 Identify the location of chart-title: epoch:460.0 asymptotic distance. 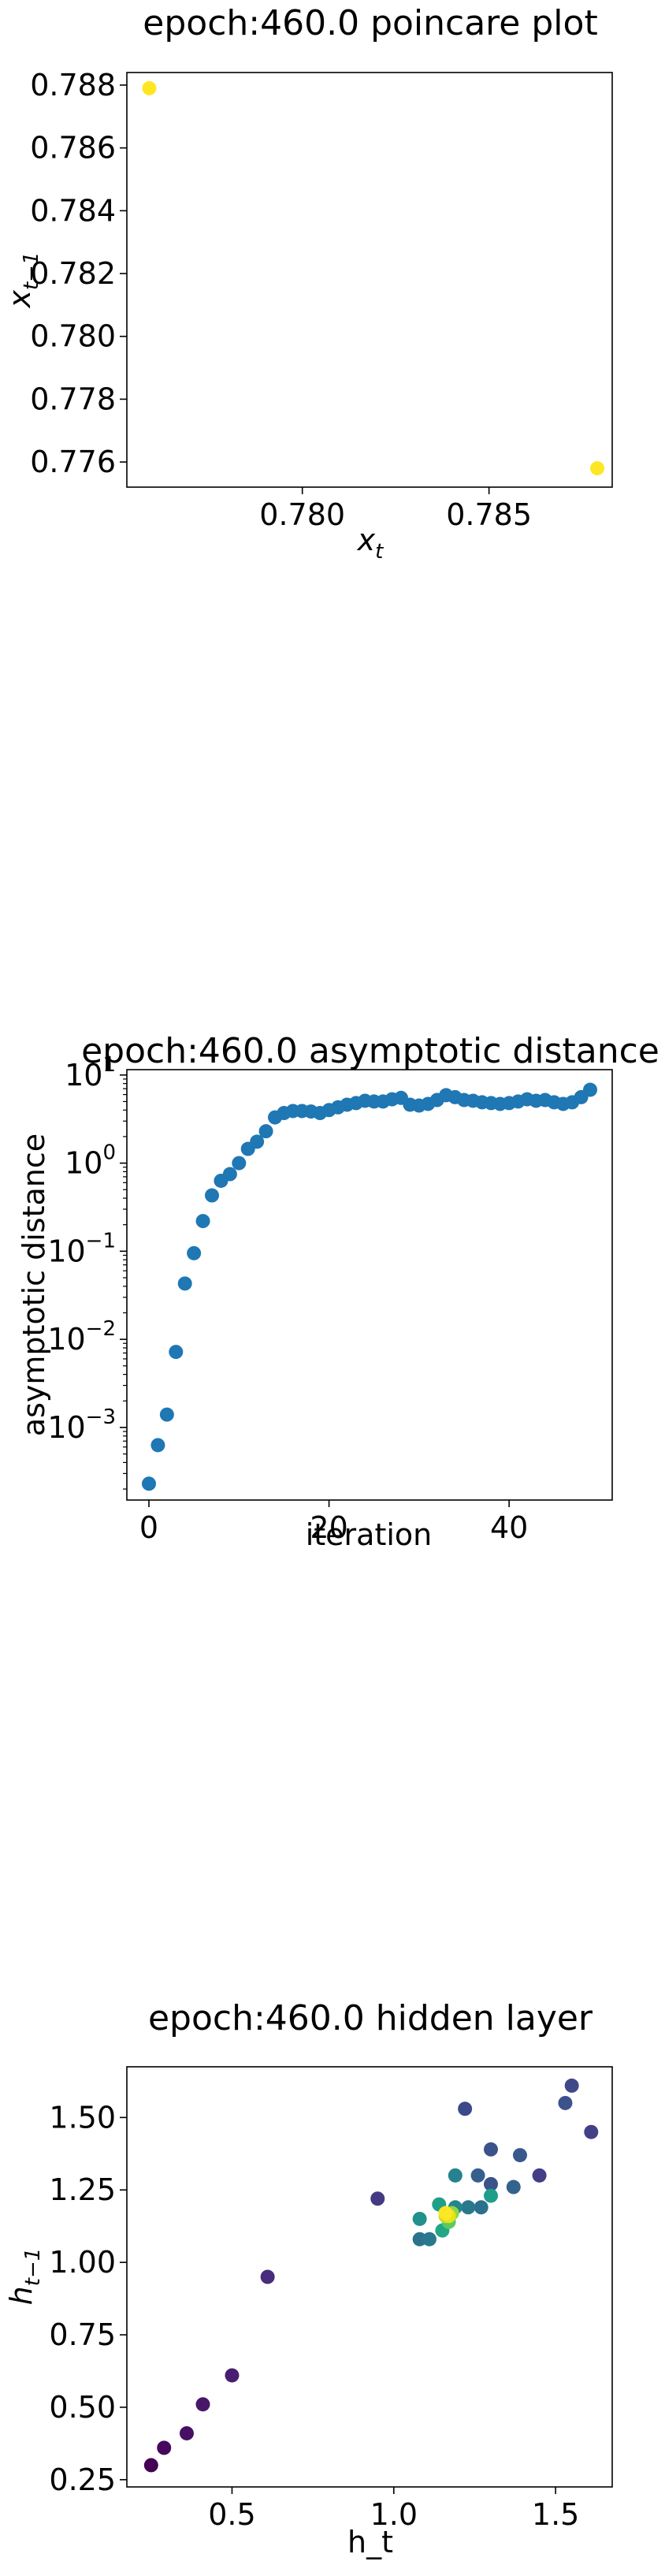
(370, 1051).